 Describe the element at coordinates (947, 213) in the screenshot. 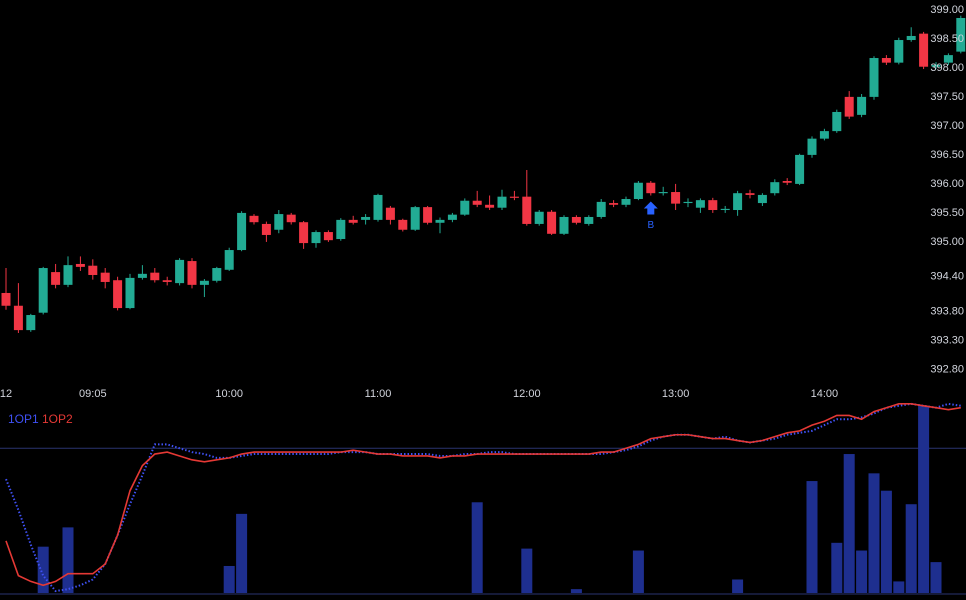

I see `y-tick-label: 395.50` at that location.